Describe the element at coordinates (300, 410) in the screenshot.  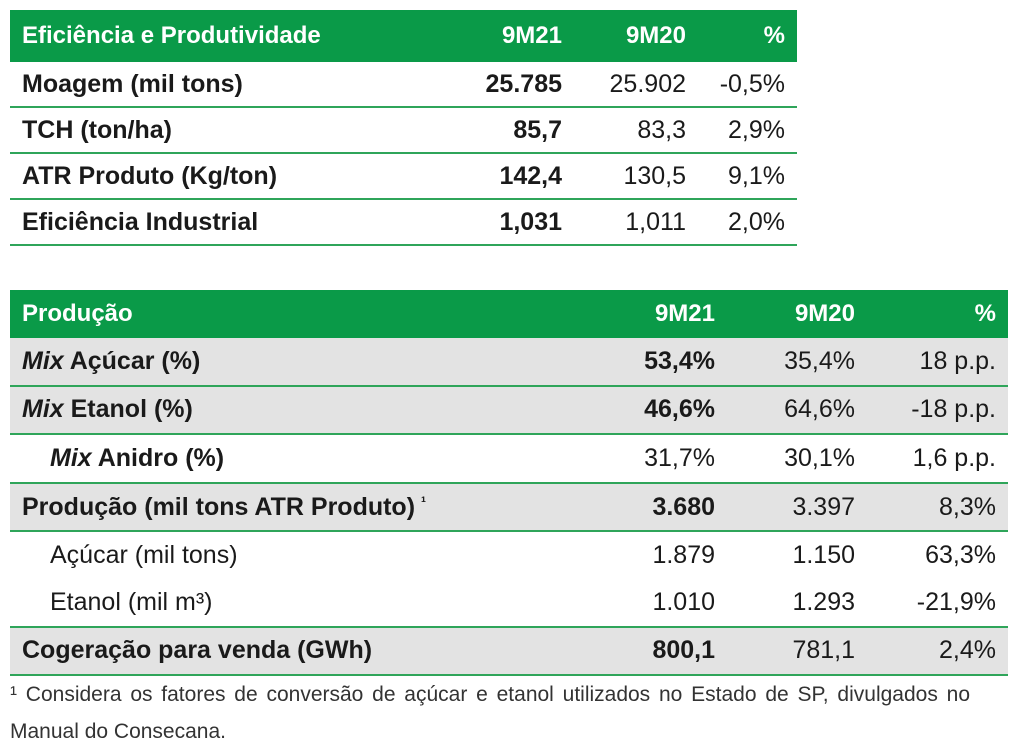
I see `row-label: Mix Etanol (%)` at that location.